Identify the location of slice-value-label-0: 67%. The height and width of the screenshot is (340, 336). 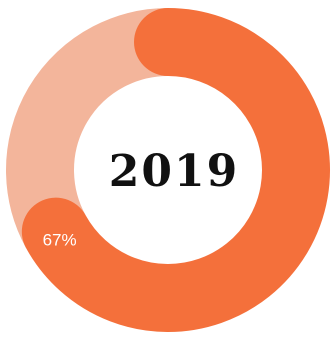
(60, 239).